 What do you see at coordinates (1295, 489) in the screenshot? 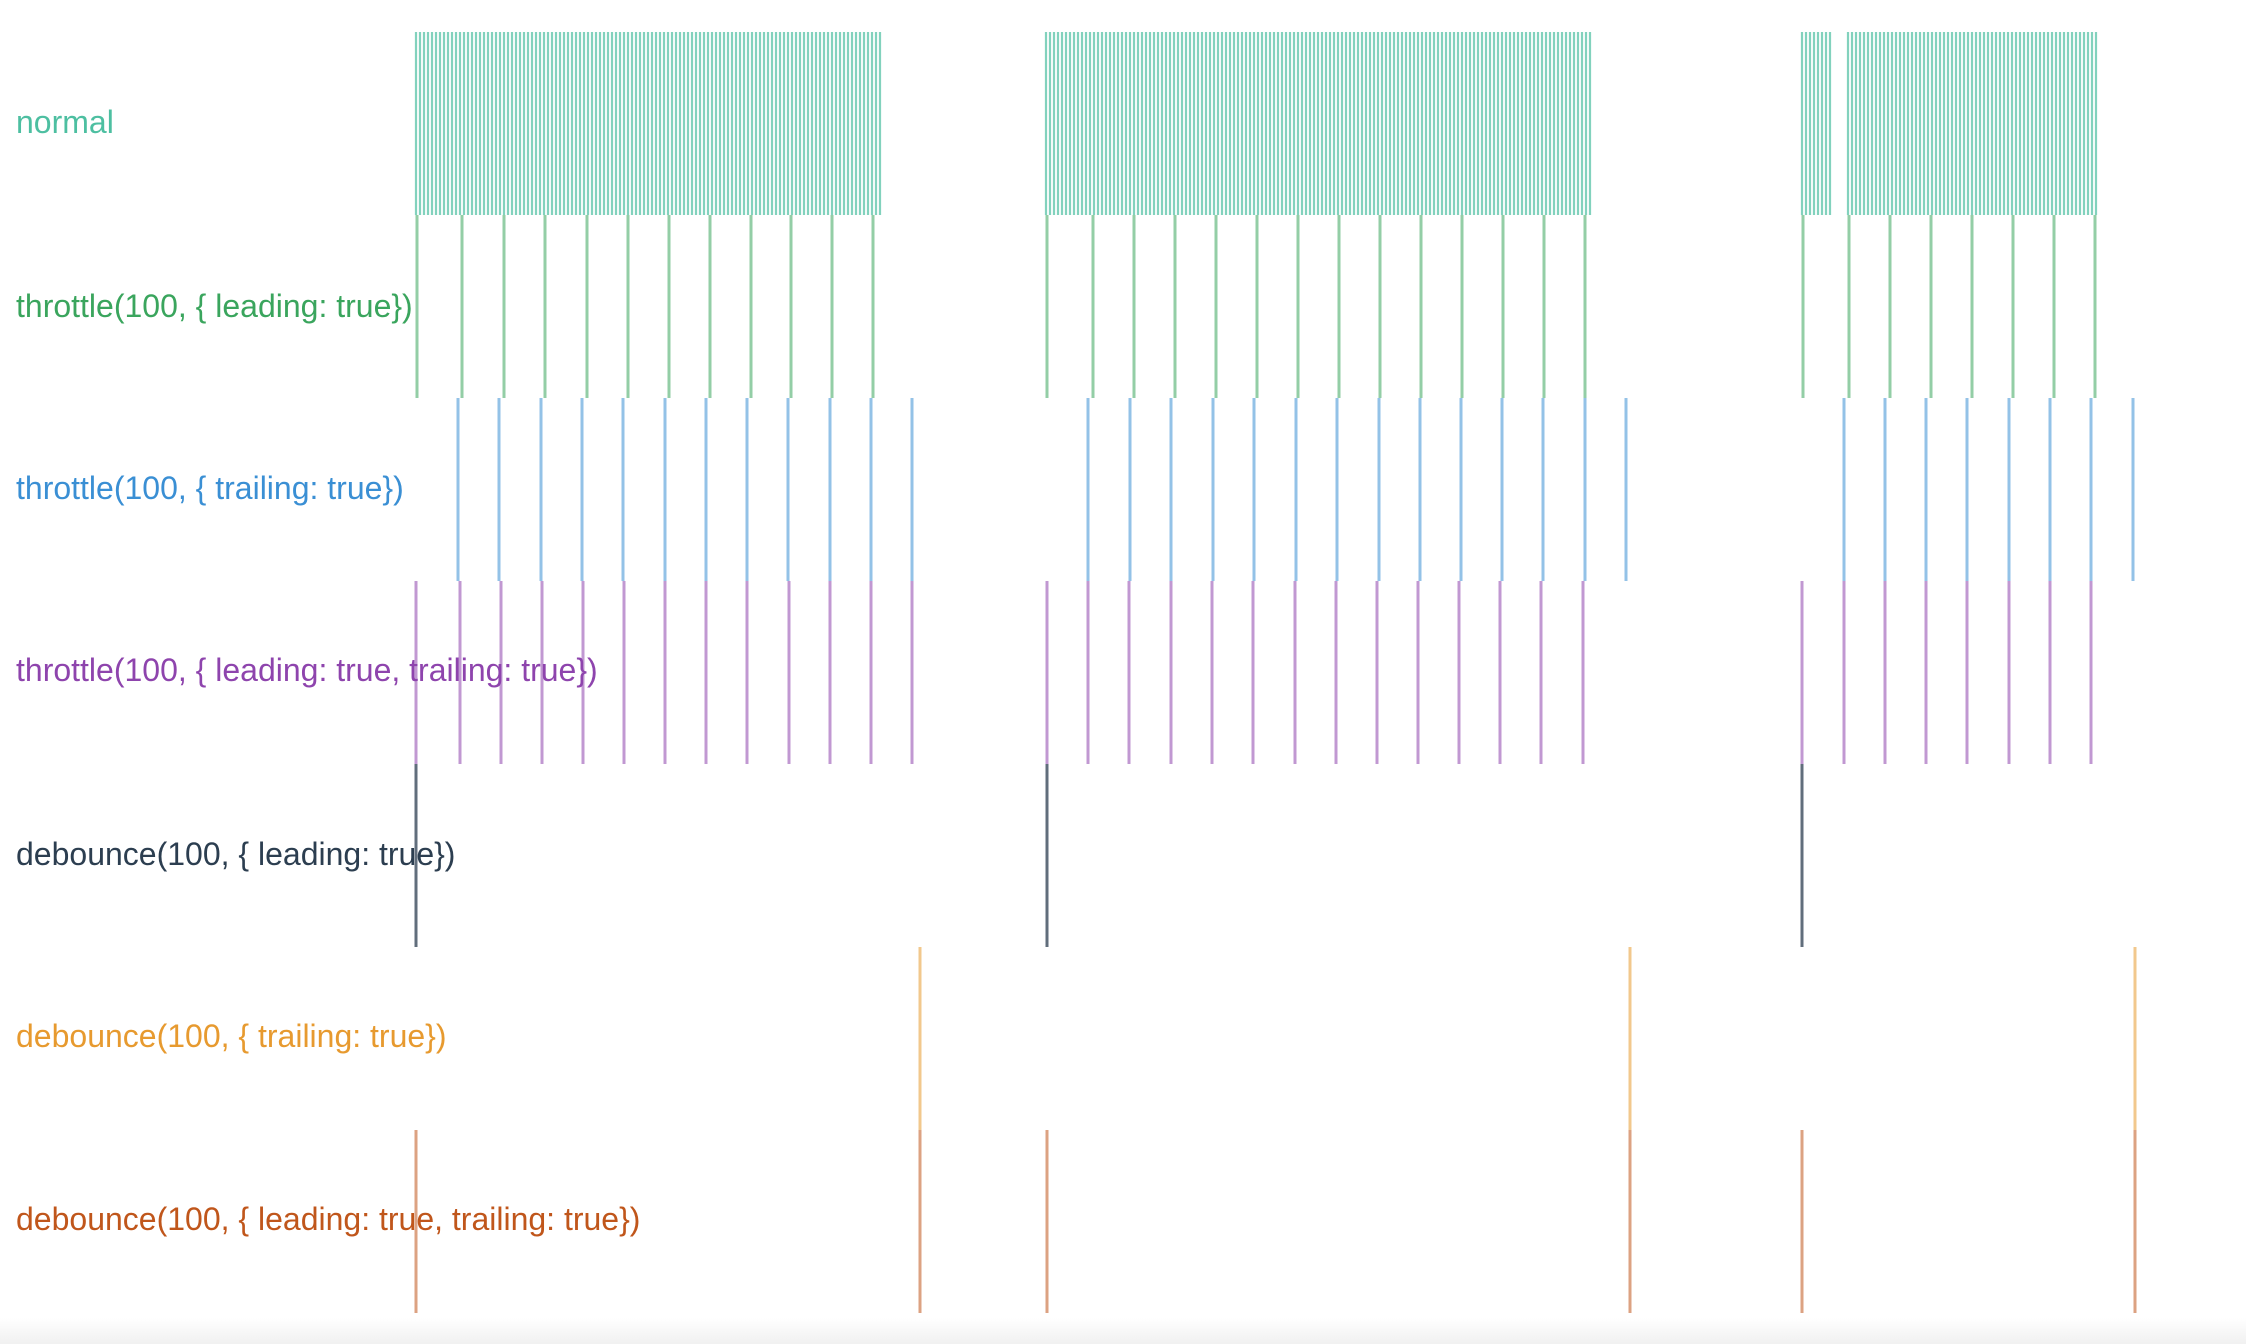
I see `lane-2-events` at bounding box center [1295, 489].